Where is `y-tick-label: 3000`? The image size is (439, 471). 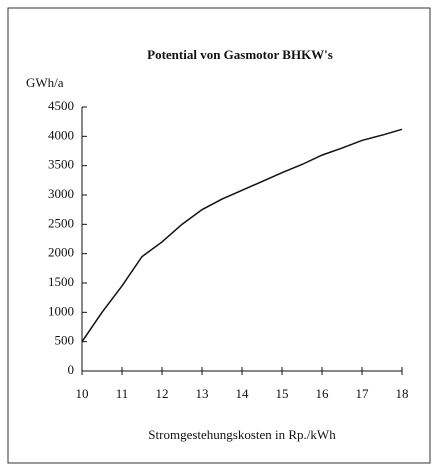 y-tick-label: 3000 is located at coordinates (61, 193).